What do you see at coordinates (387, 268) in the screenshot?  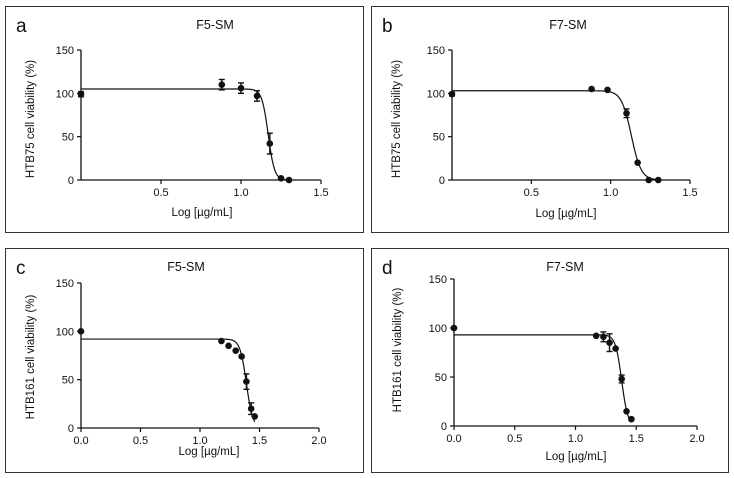 I see `panel-letter: d` at bounding box center [387, 268].